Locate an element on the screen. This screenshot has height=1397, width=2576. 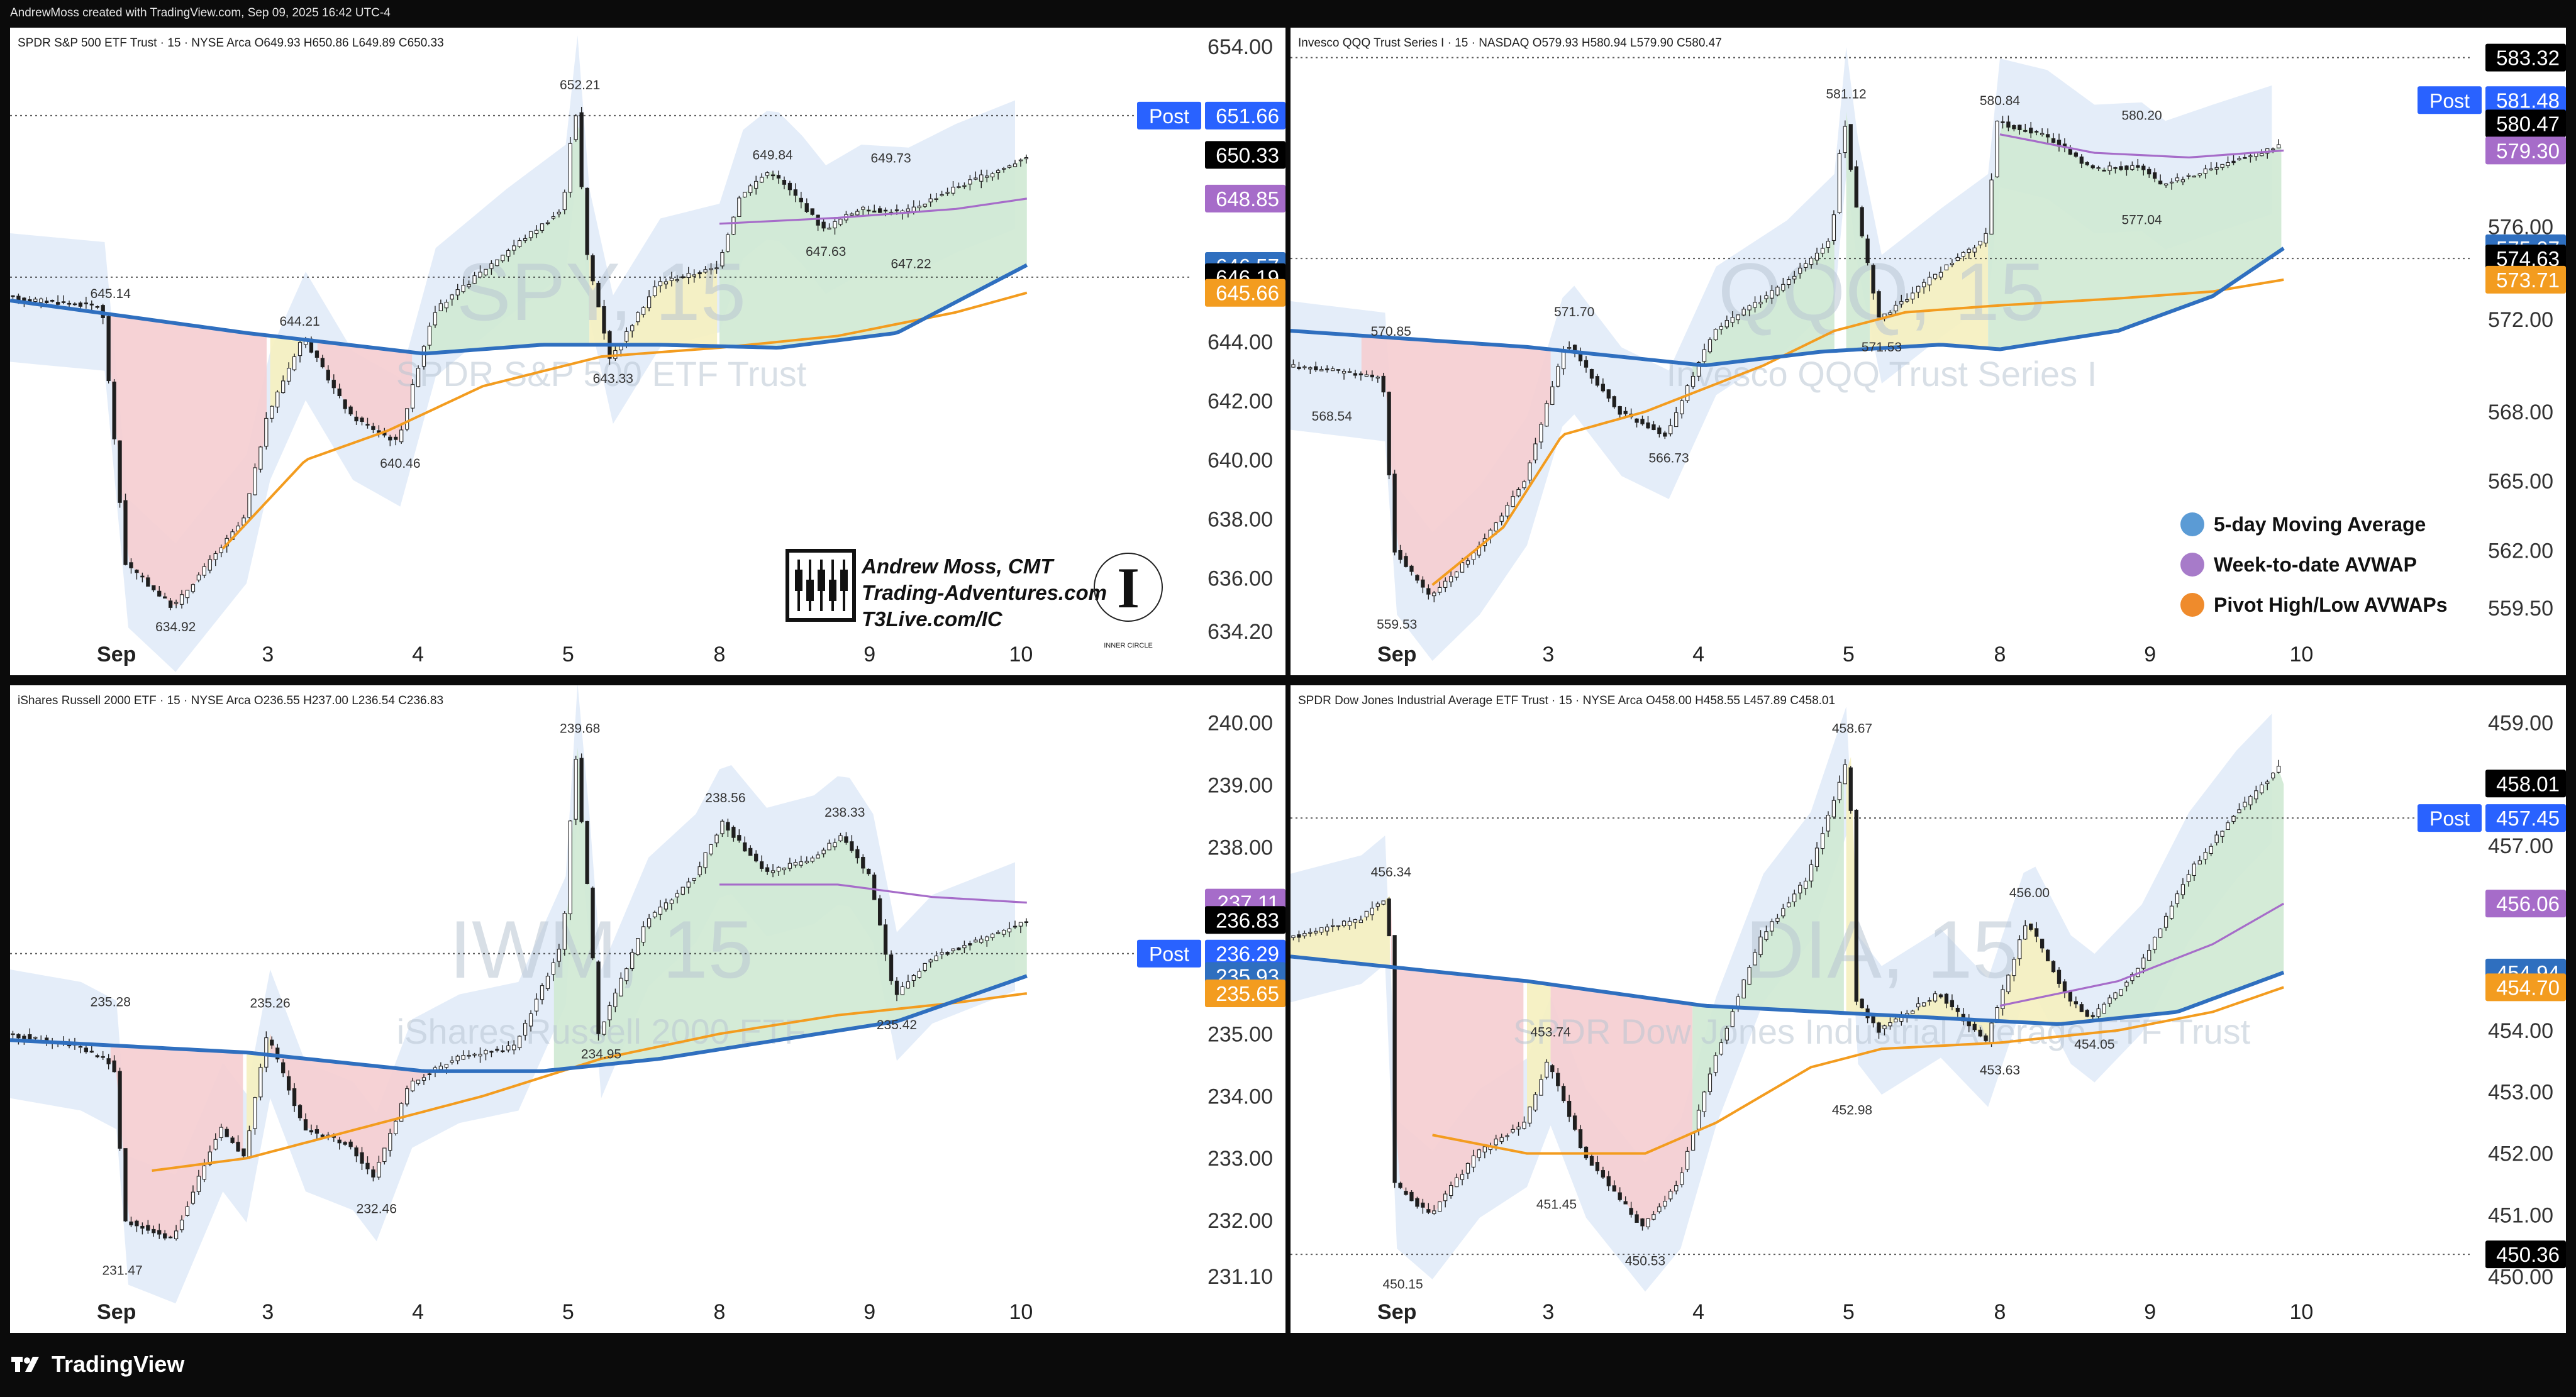
price-annotation: 645.14 is located at coordinates (111, 294).